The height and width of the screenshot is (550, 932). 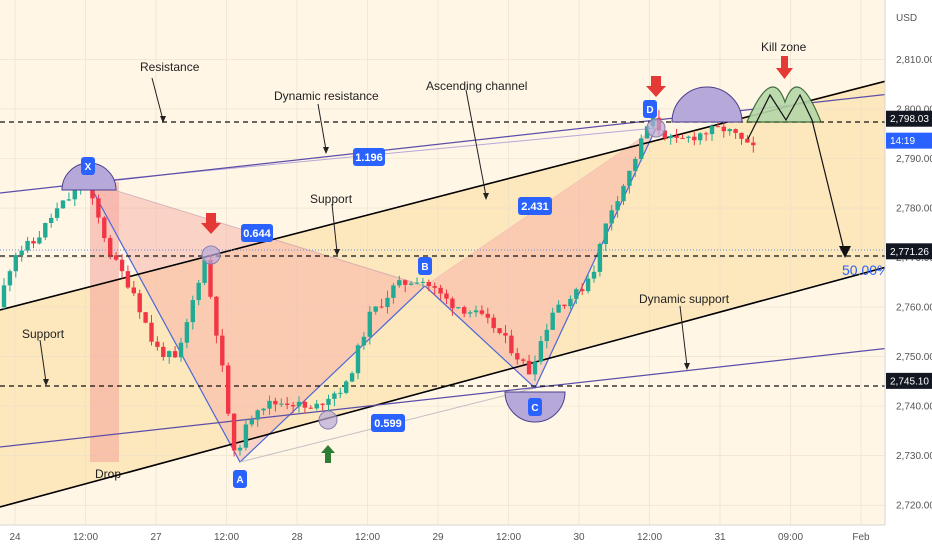 I want to click on y-tick-label: 2,730.00, so click(x=914, y=456).